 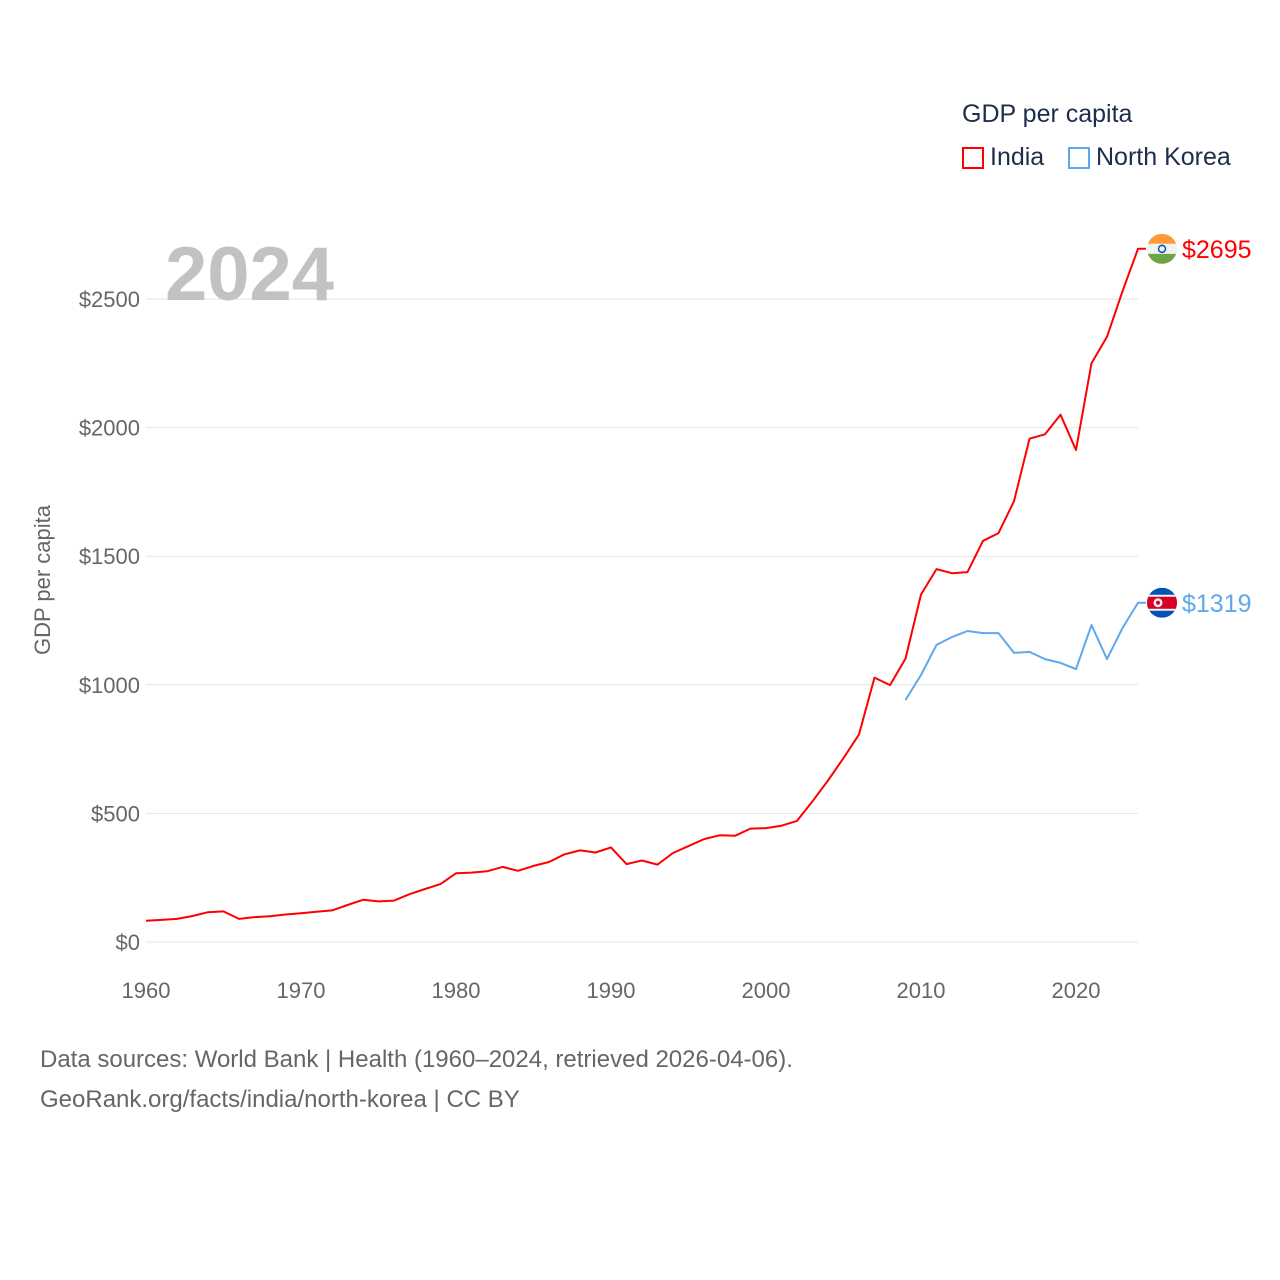 I want to click on flag-star, so click(x=1158, y=602).